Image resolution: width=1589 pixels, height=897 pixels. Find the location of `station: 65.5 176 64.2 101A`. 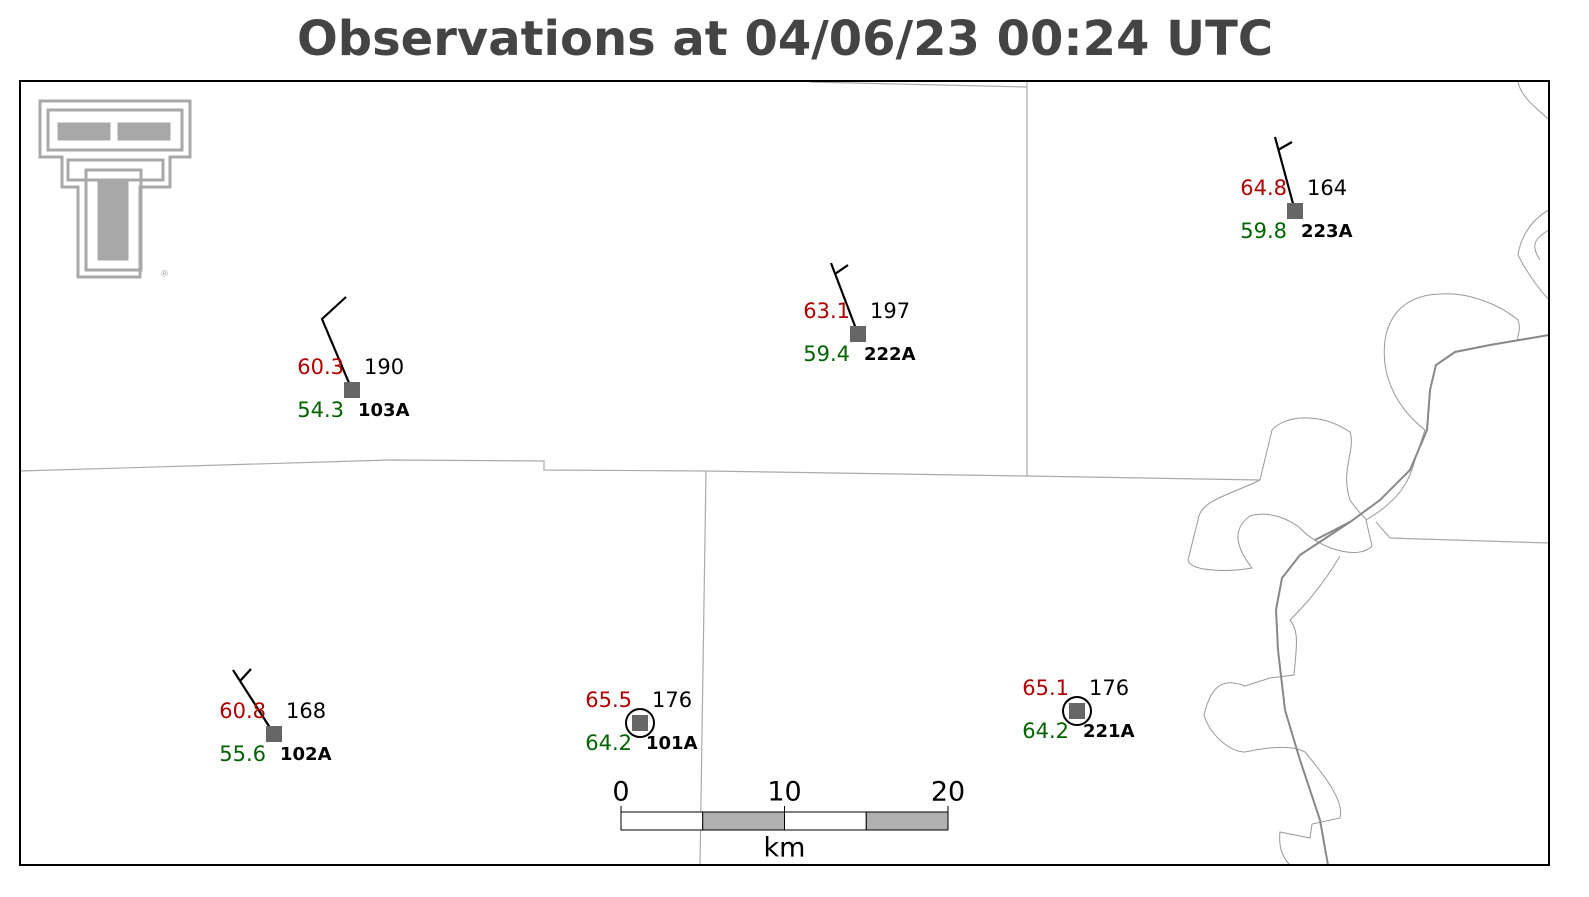

station: 65.5 176 64.2 101A is located at coordinates (641, 721).